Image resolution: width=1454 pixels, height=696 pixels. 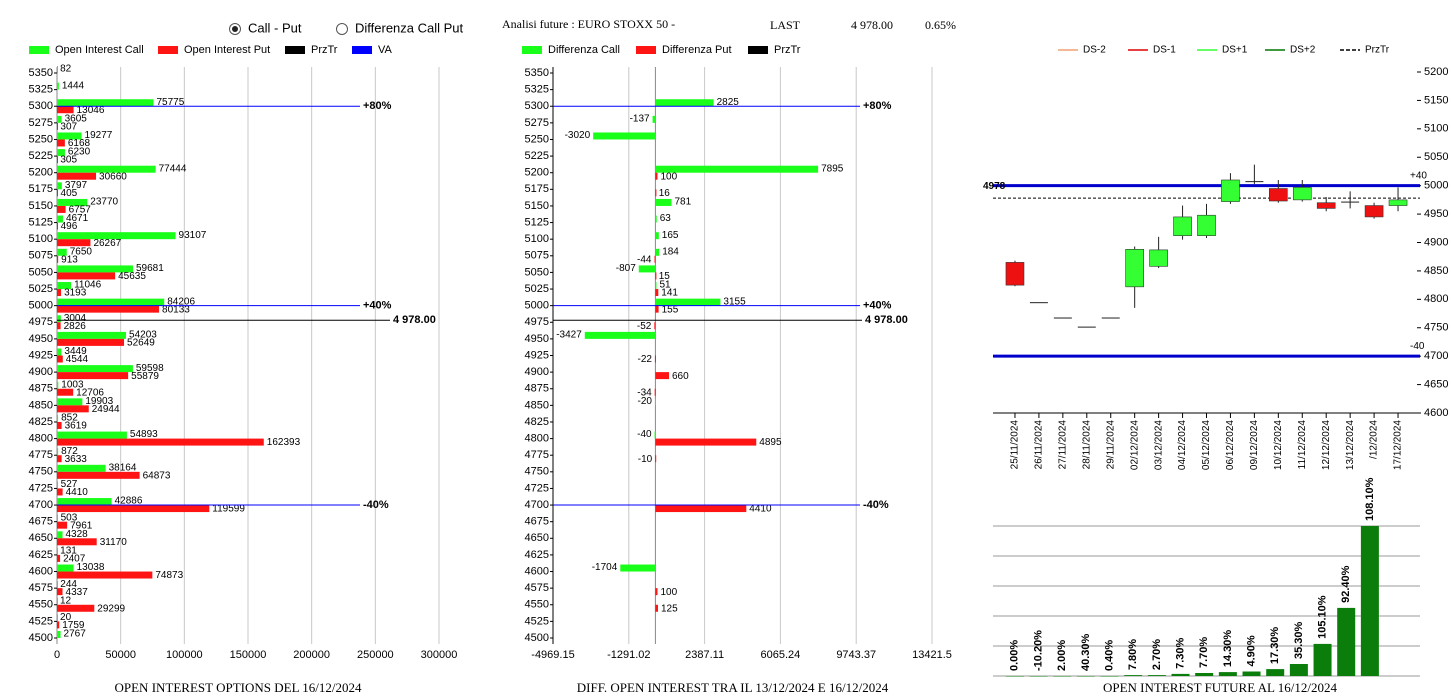 I want to click on x-tick-label: 03/12/2024, so click(x=1158, y=445).